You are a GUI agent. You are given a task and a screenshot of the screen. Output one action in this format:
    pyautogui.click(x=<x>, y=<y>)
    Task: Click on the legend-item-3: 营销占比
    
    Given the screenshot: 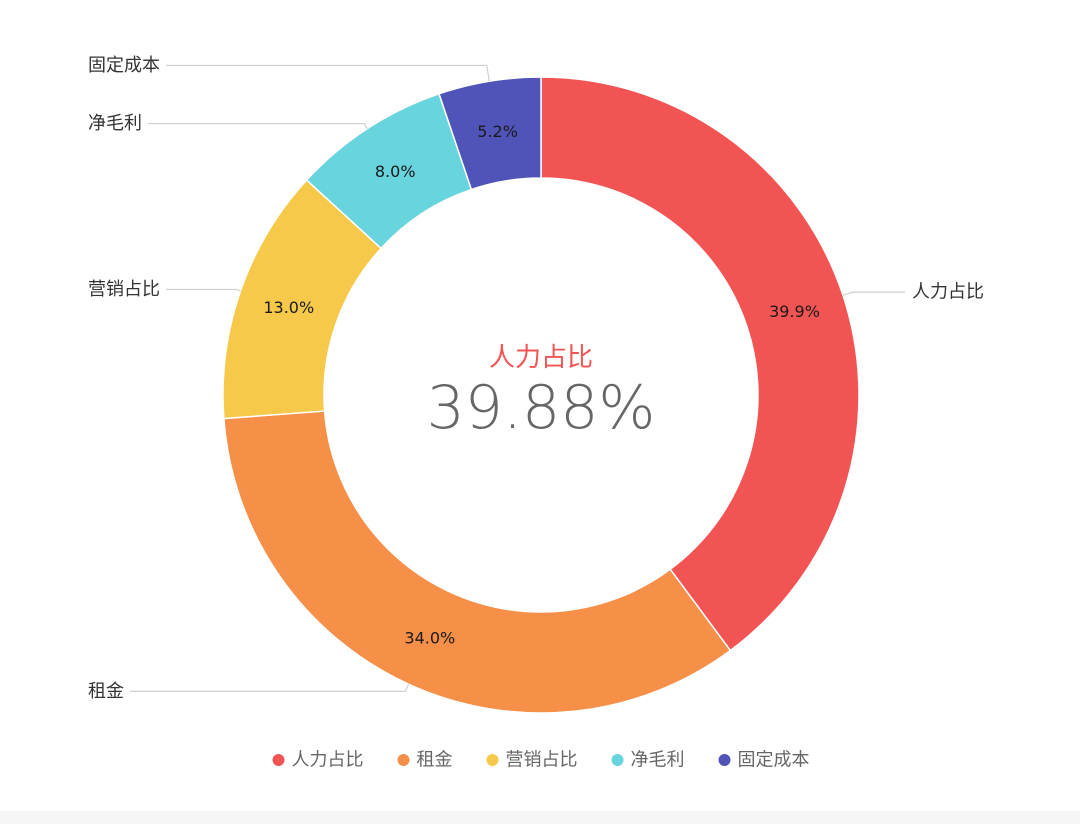 What is the action you would take?
    pyautogui.click(x=532, y=760)
    